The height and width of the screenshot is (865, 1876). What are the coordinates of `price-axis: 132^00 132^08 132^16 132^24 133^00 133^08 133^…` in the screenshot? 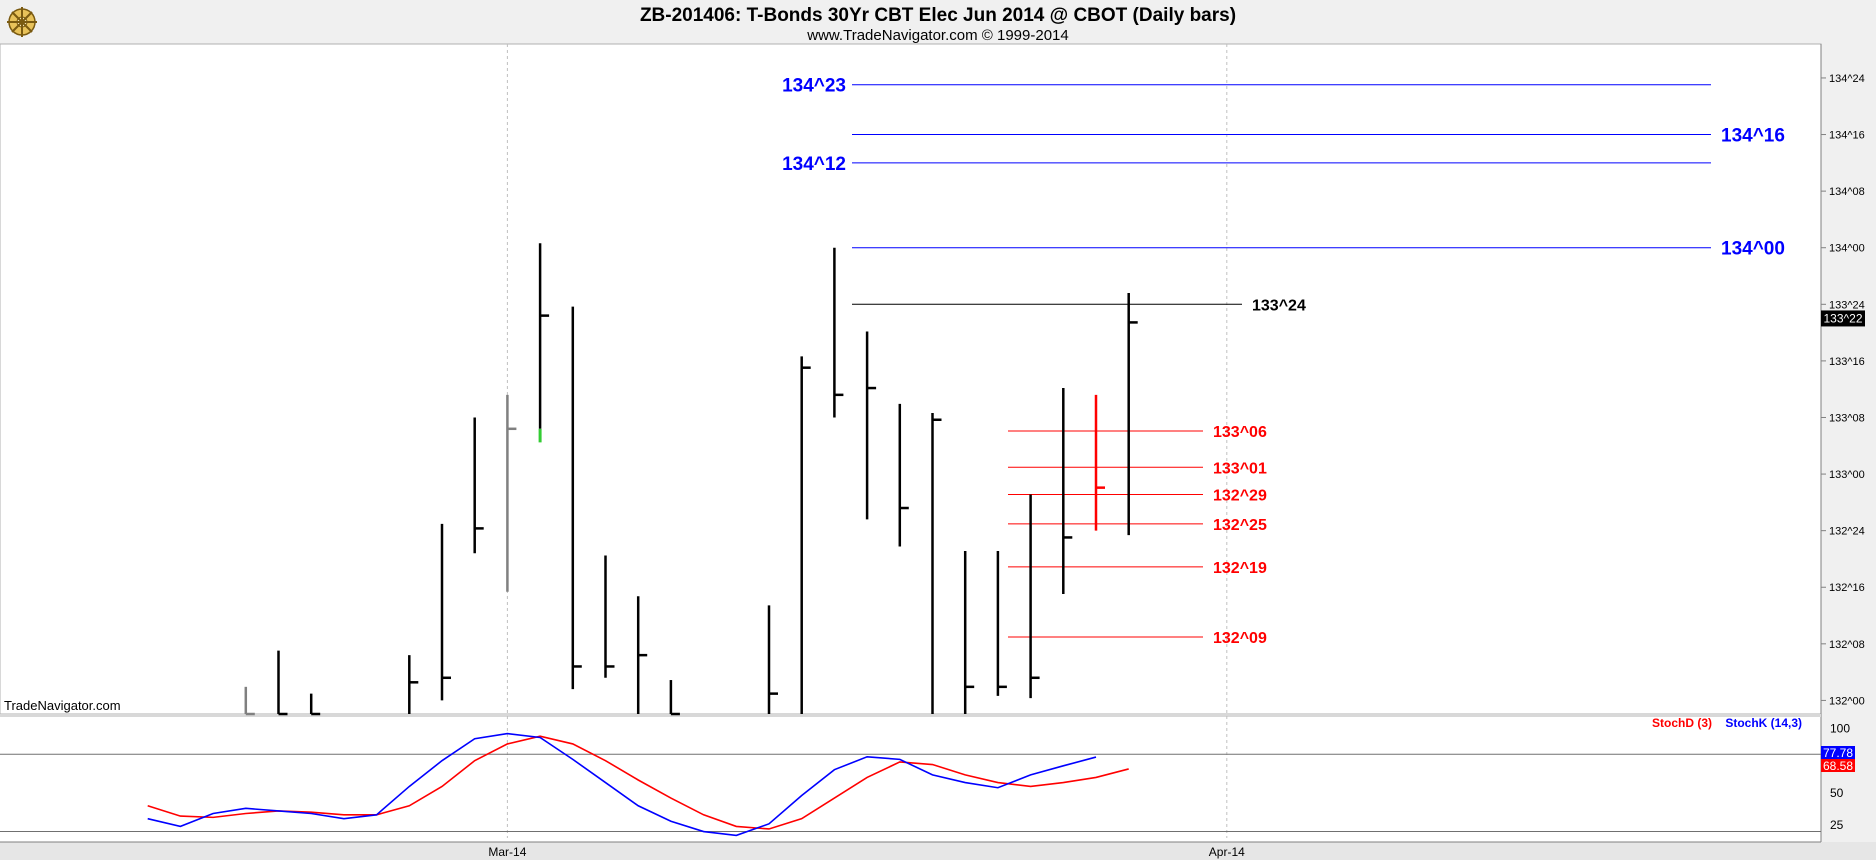 It's located at (1843, 390).